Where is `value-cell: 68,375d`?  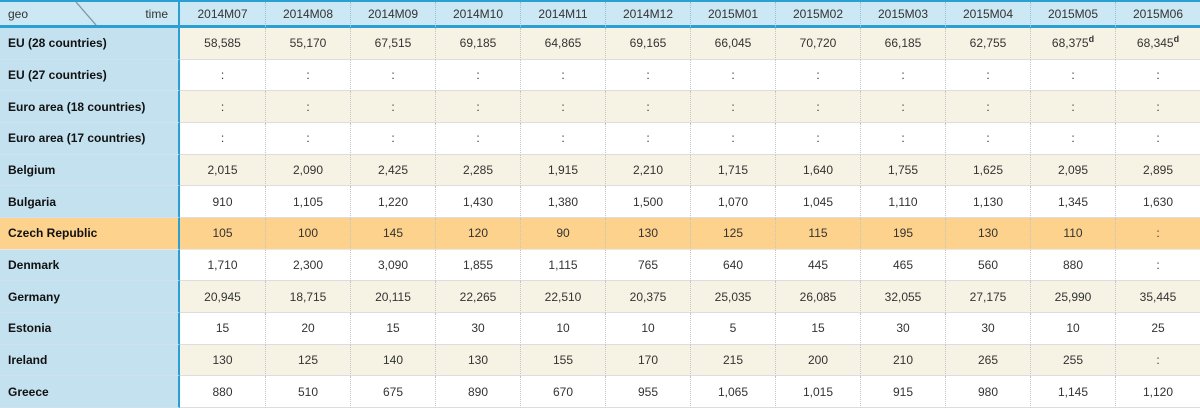
value-cell: 68,375d is located at coordinates (1072, 44).